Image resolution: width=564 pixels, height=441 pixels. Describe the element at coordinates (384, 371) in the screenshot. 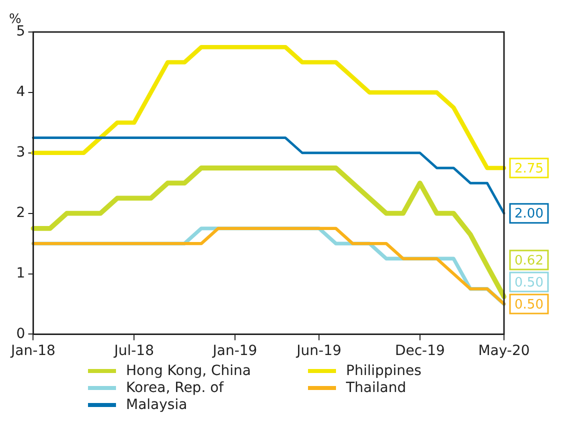

I see `legend-label: Philippines` at that location.